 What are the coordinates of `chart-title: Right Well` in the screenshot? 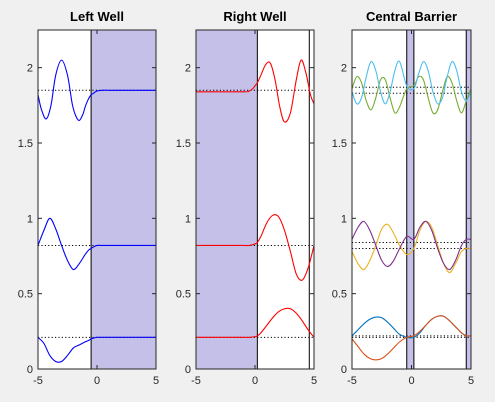 It's located at (254, 16).